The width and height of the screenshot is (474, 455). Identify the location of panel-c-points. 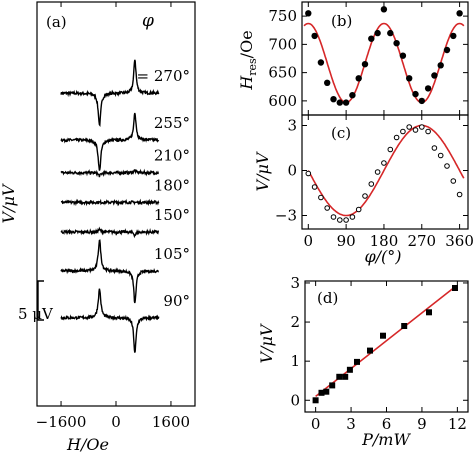
(384, 173).